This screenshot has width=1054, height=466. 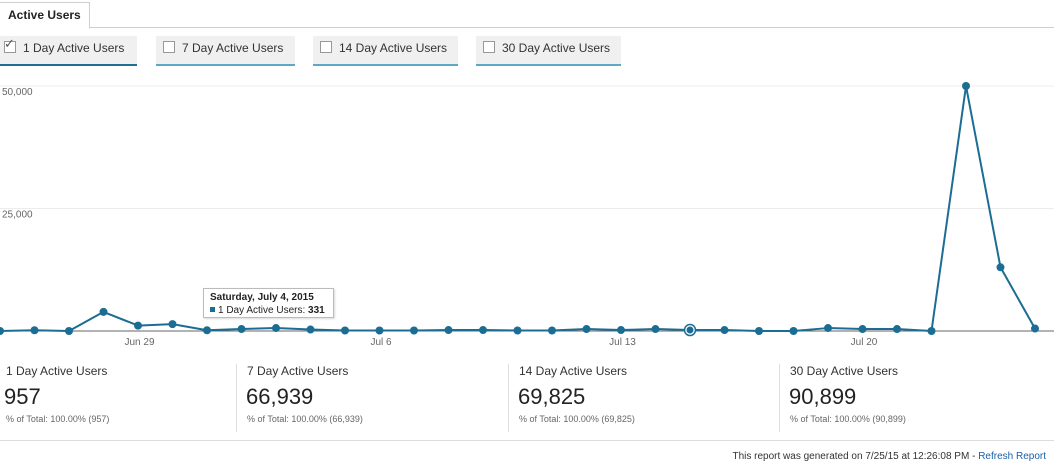 What do you see at coordinates (17, 92) in the screenshot?
I see `y-tick-label: 50,000` at bounding box center [17, 92].